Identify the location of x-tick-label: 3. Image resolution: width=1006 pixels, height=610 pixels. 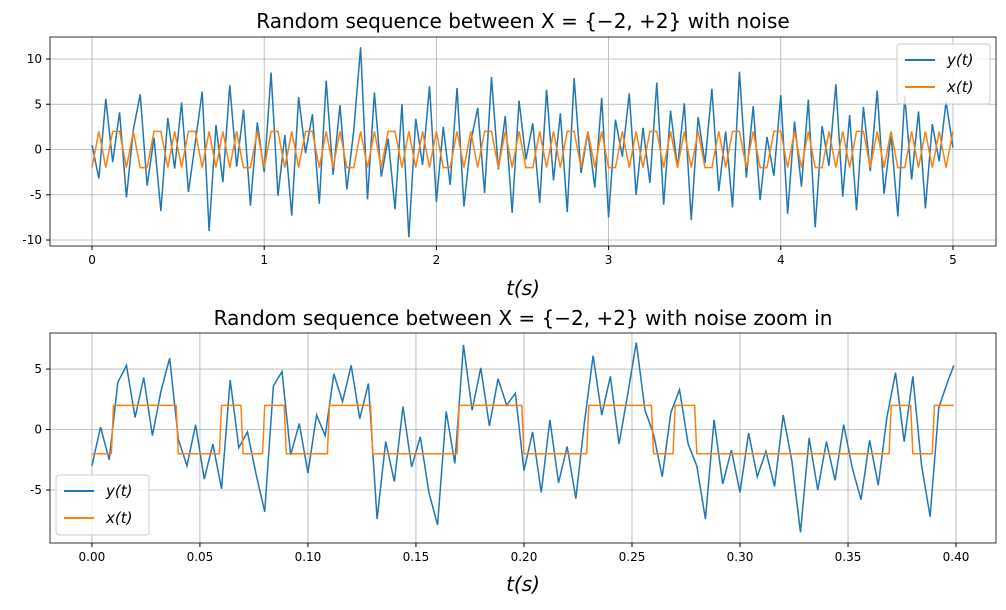
(609, 260).